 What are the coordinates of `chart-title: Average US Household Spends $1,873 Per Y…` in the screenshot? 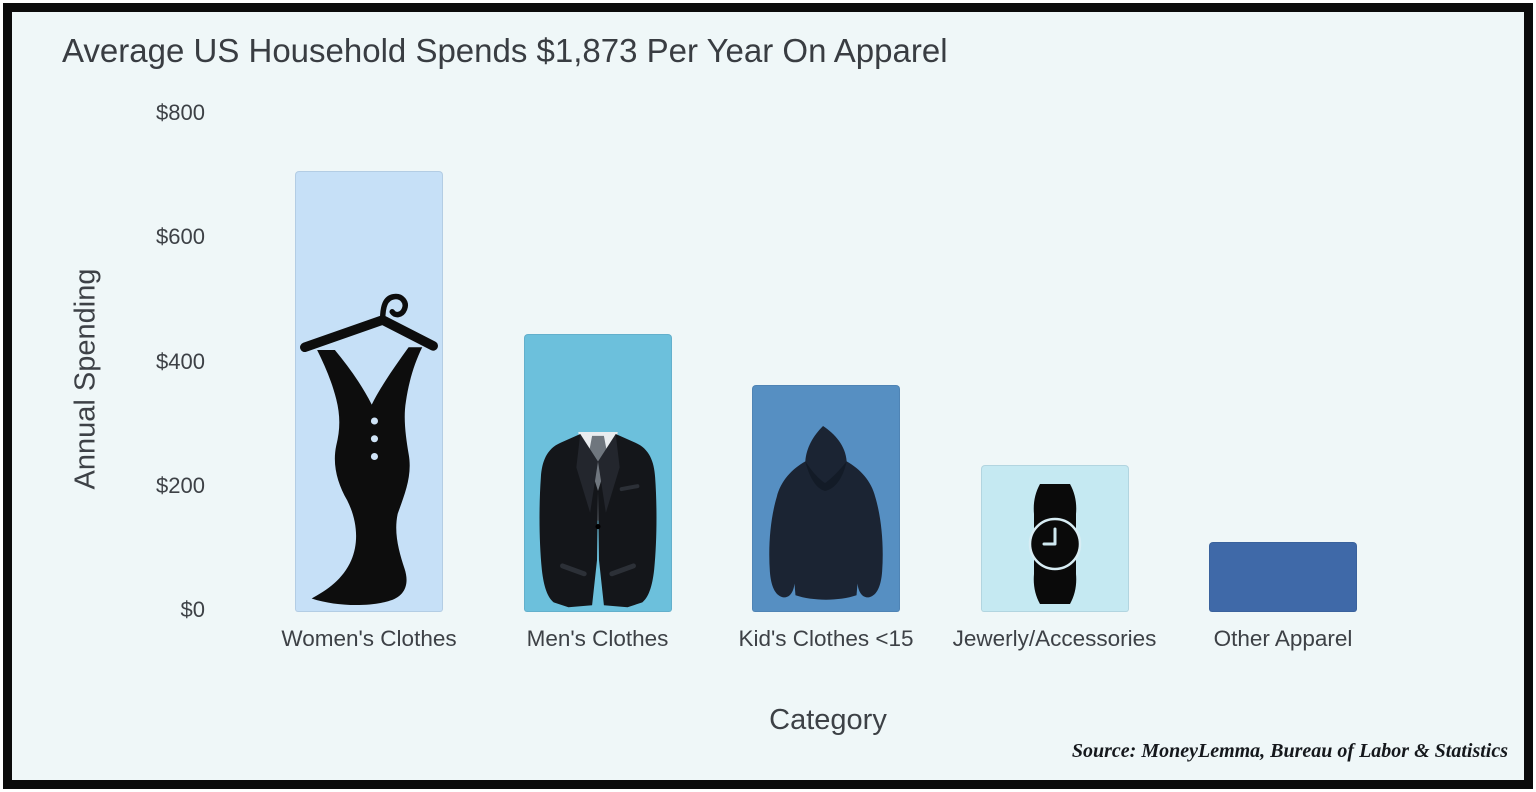 It's located at (505, 50).